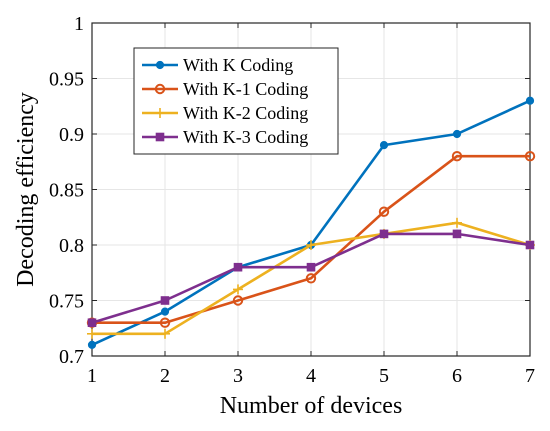 The image size is (550, 431). I want to click on legend-item: With K-2 Coding, so click(225, 113).